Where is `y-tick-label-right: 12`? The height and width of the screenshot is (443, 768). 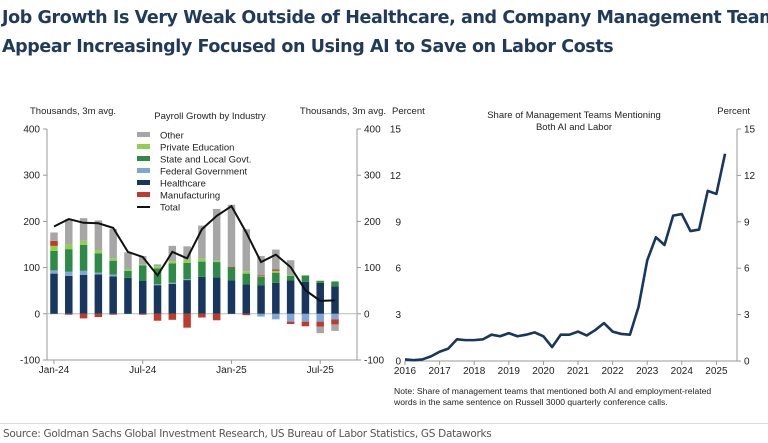
y-tick-label-right: 12 is located at coordinates (750, 176).